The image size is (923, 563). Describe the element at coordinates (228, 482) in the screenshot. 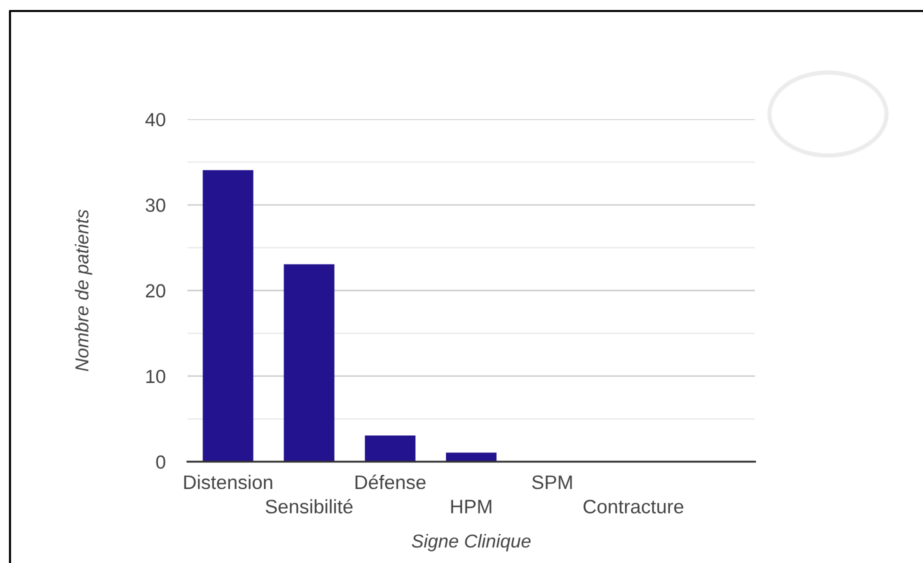

I see `x-tick-label: Distension` at that location.